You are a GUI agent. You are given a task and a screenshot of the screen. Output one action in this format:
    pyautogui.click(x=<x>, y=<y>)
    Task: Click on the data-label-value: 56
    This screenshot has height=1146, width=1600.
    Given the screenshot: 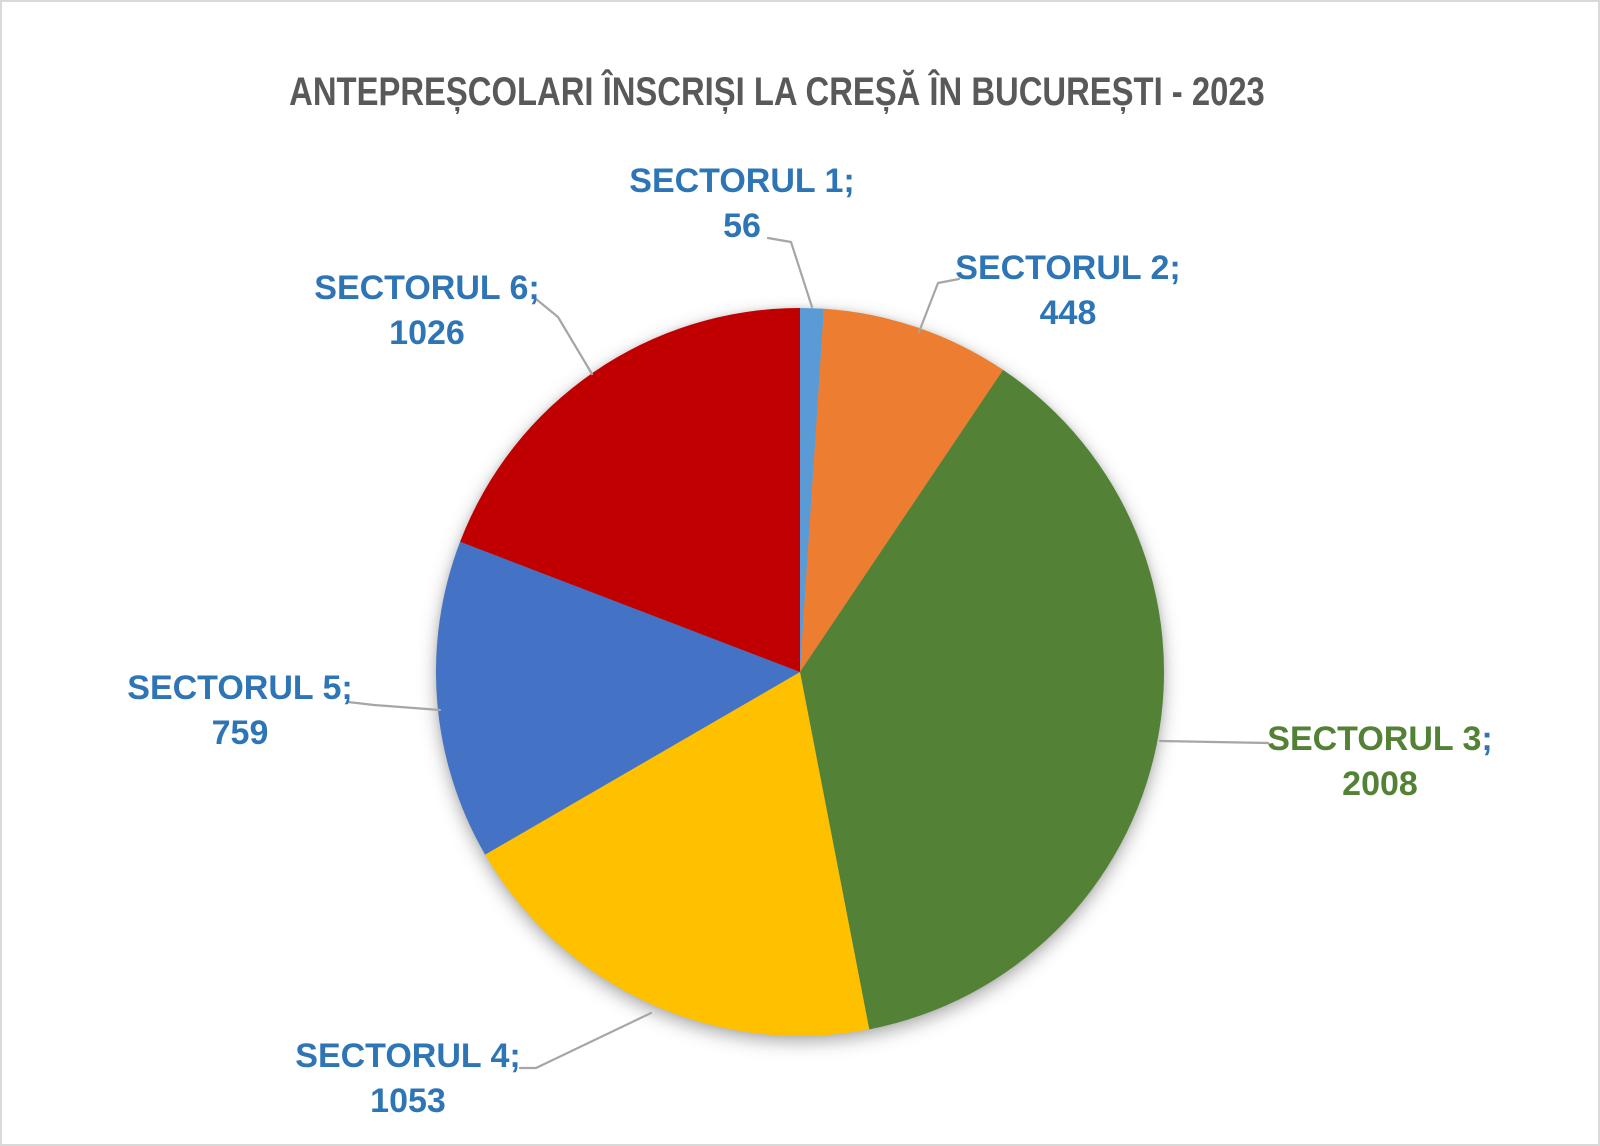 What is the action you would take?
    pyautogui.click(x=742, y=226)
    